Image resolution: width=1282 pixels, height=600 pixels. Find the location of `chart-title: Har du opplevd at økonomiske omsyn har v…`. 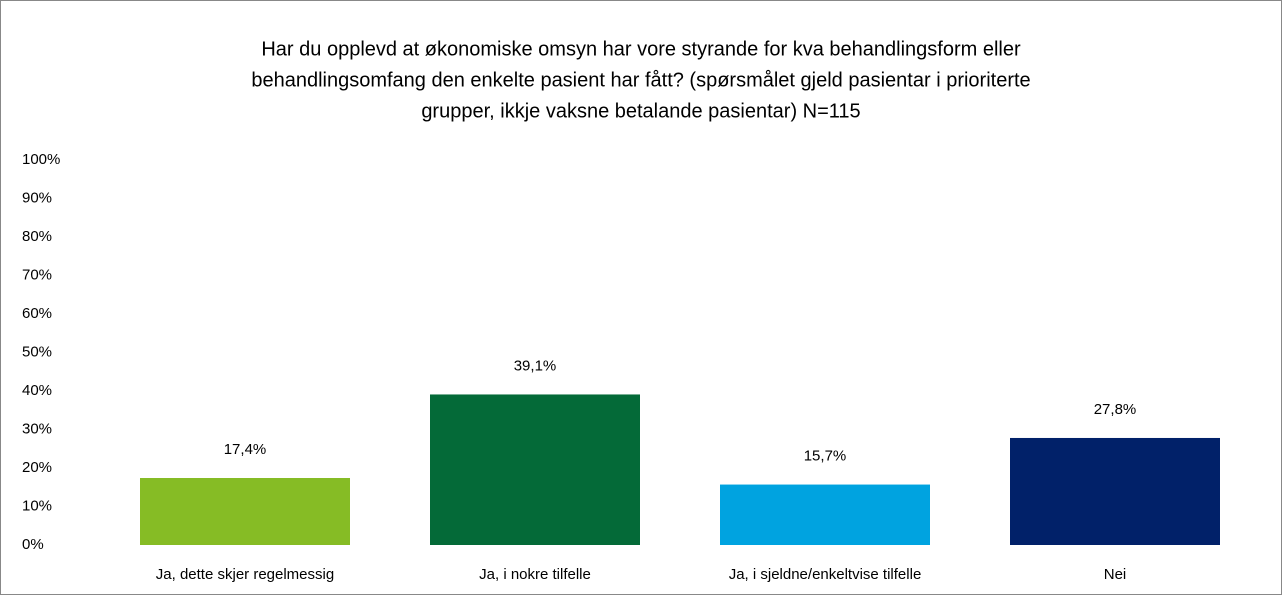

chart-title: Har du opplevd at økonomiske omsyn har v… is located at coordinates (641, 49).